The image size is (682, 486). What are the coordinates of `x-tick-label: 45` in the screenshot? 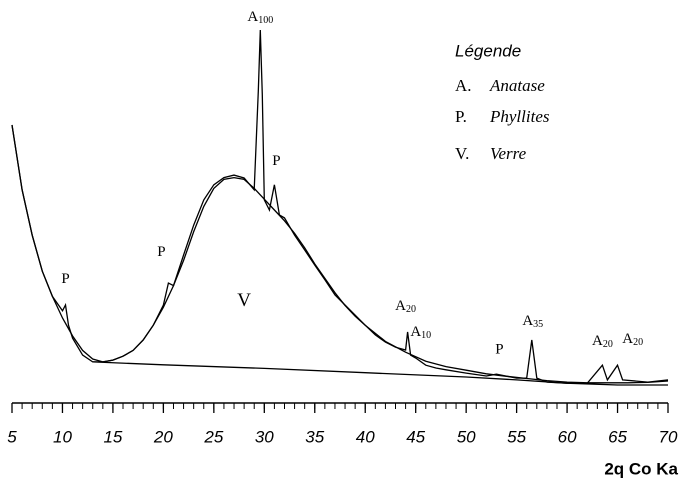 It's located at (415, 436).